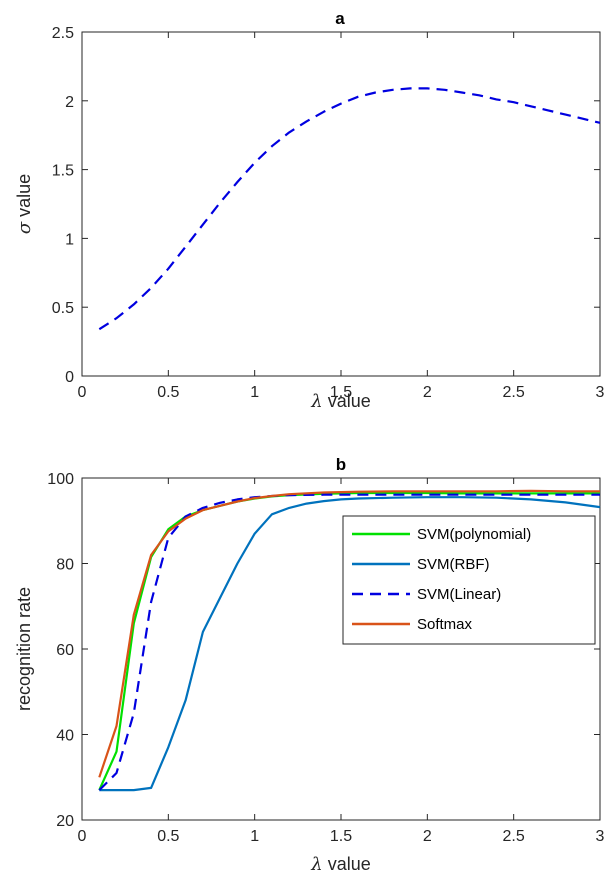  I want to click on panel-a-y-symbol: σ, so click(24, 227).